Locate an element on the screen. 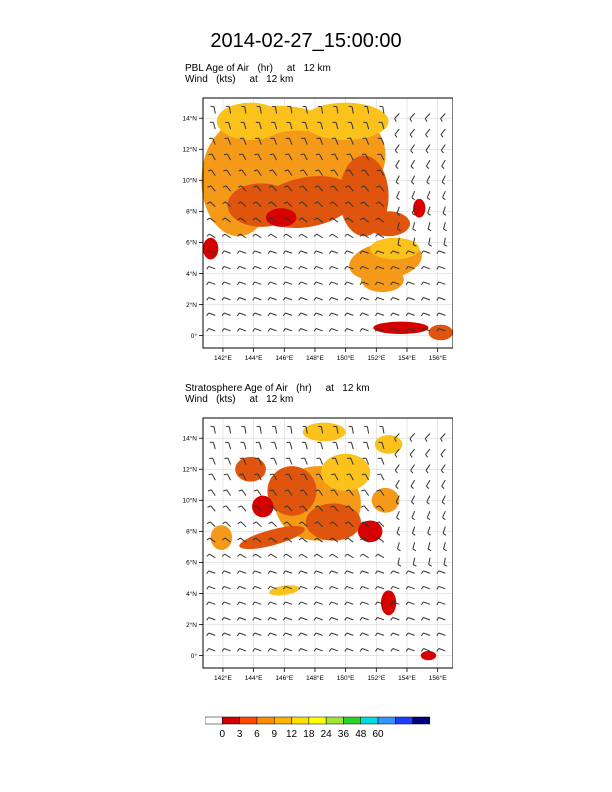 Image resolution: width=612 pixels, height=792 pixels. panel-1-ytick-label-4: 6°N is located at coordinates (191, 243).